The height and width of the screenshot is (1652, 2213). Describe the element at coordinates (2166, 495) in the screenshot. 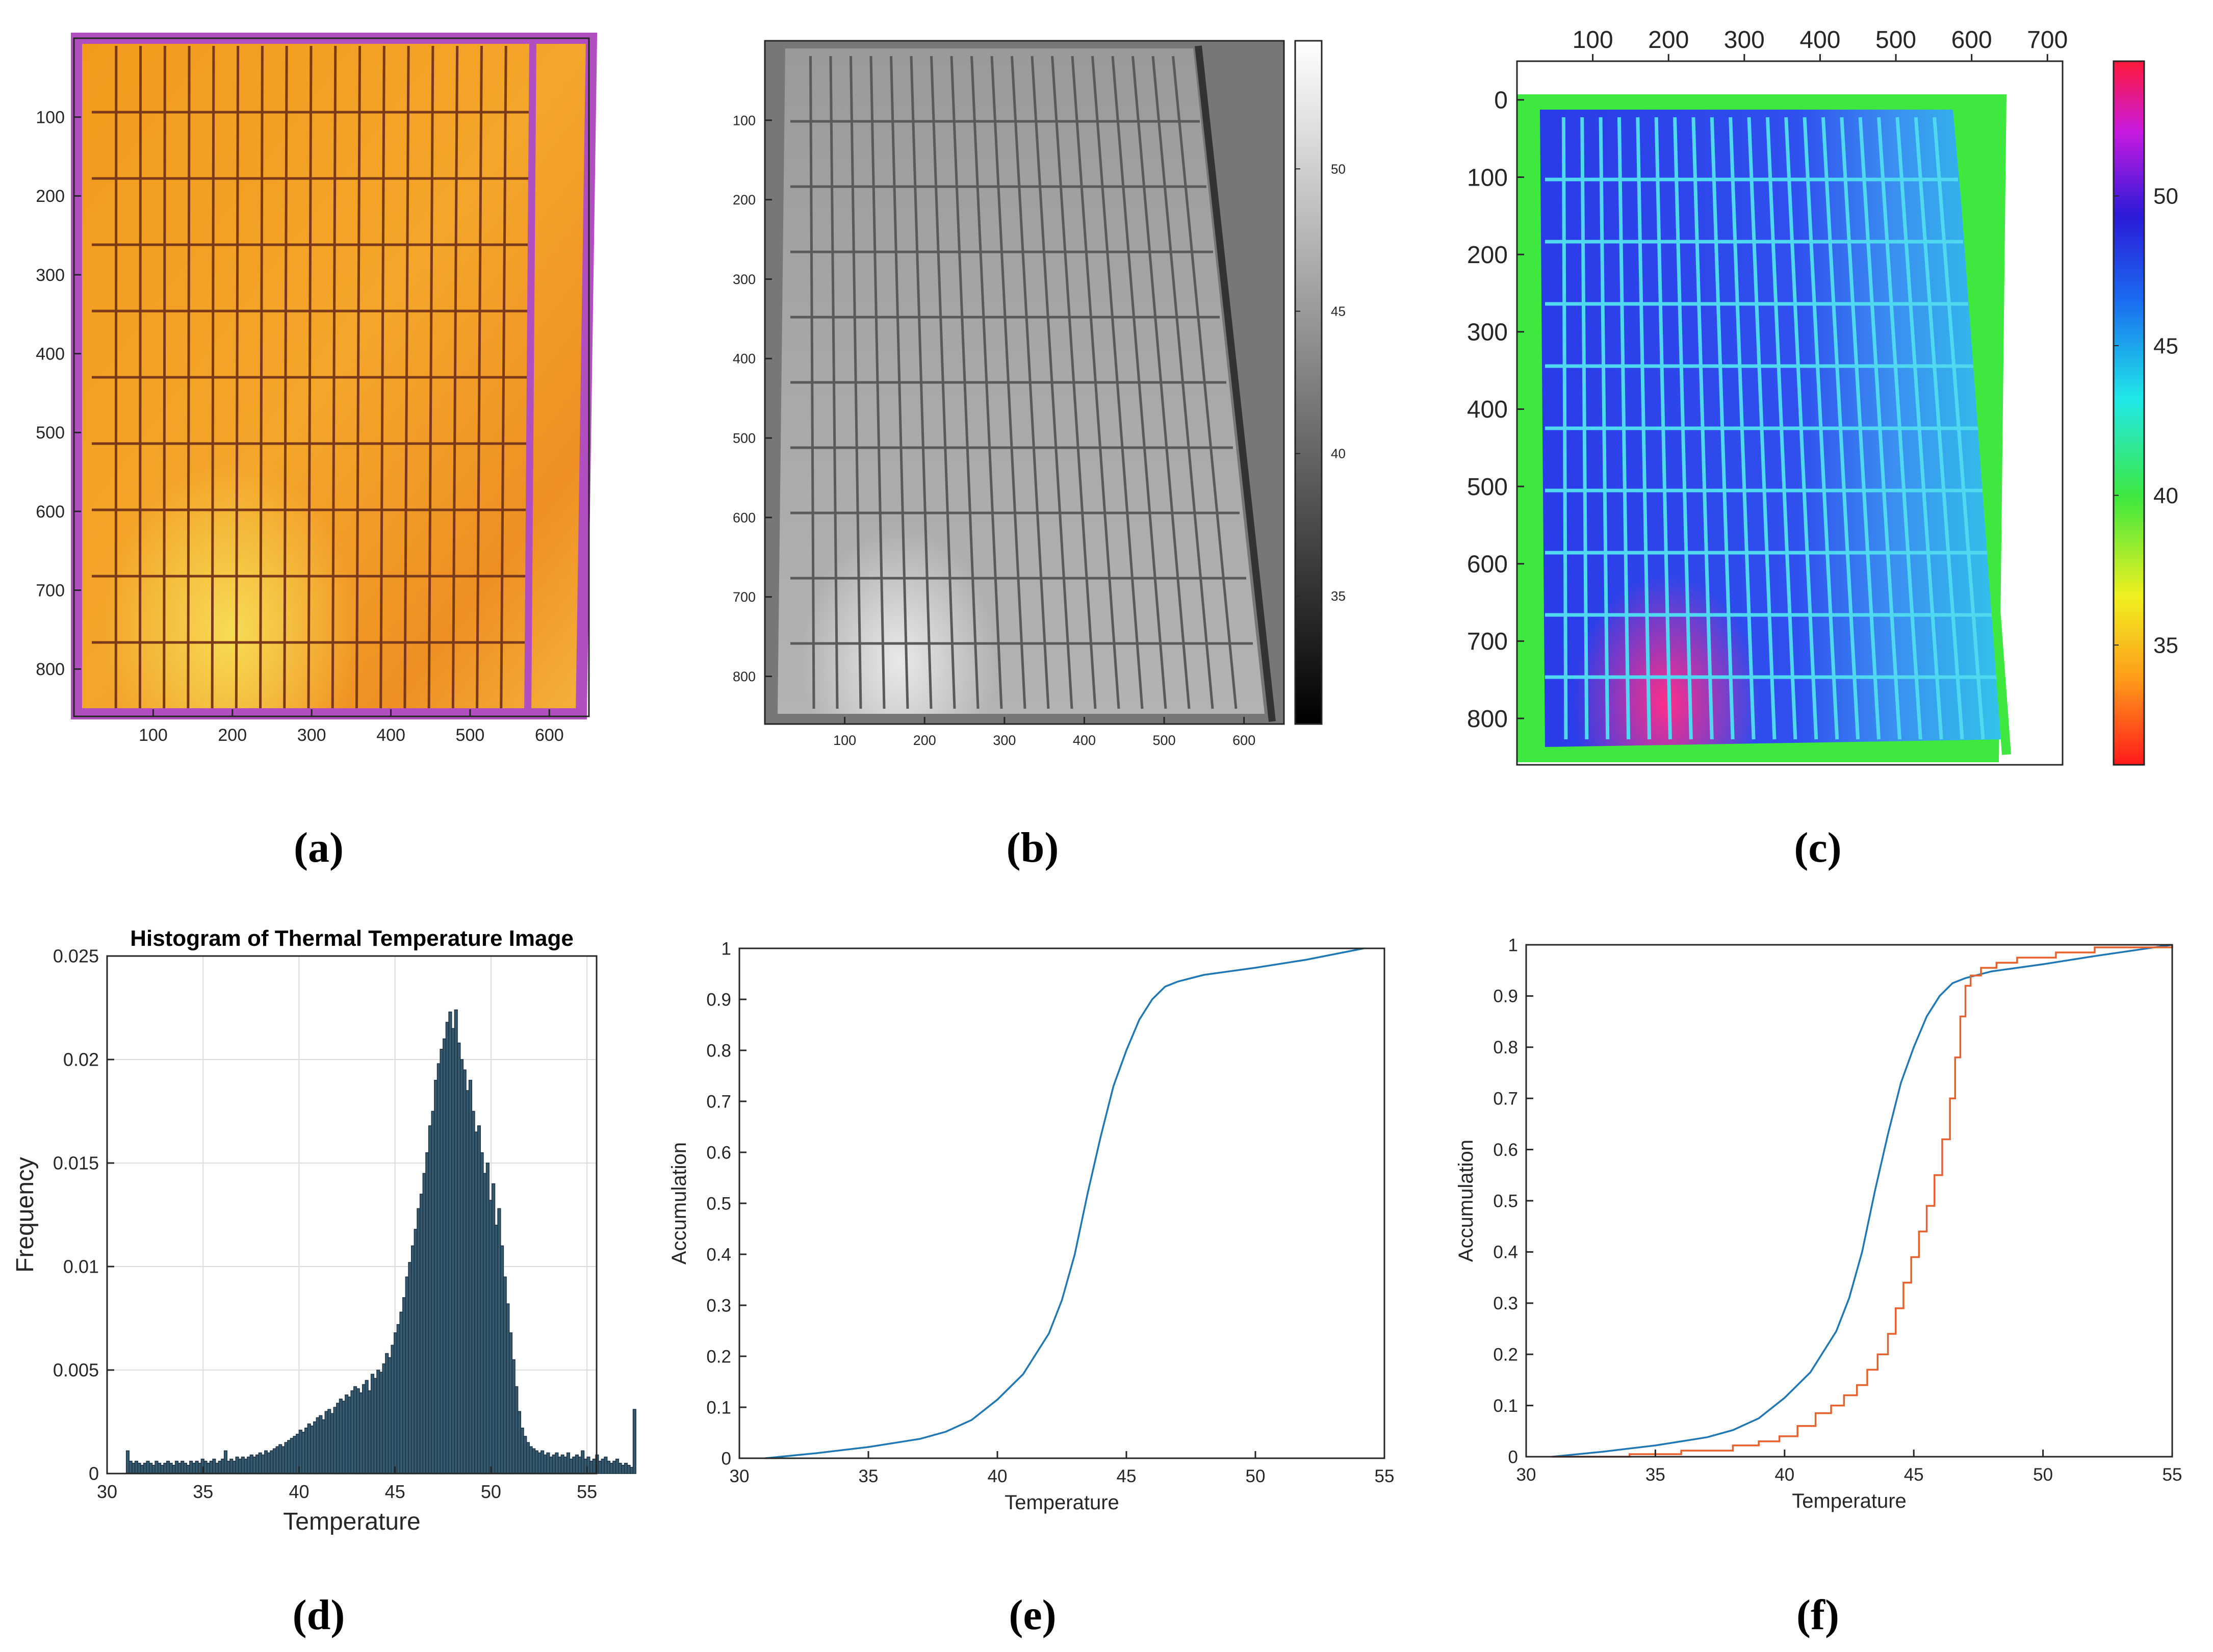

I see `colorbar-tick-label: 40` at that location.